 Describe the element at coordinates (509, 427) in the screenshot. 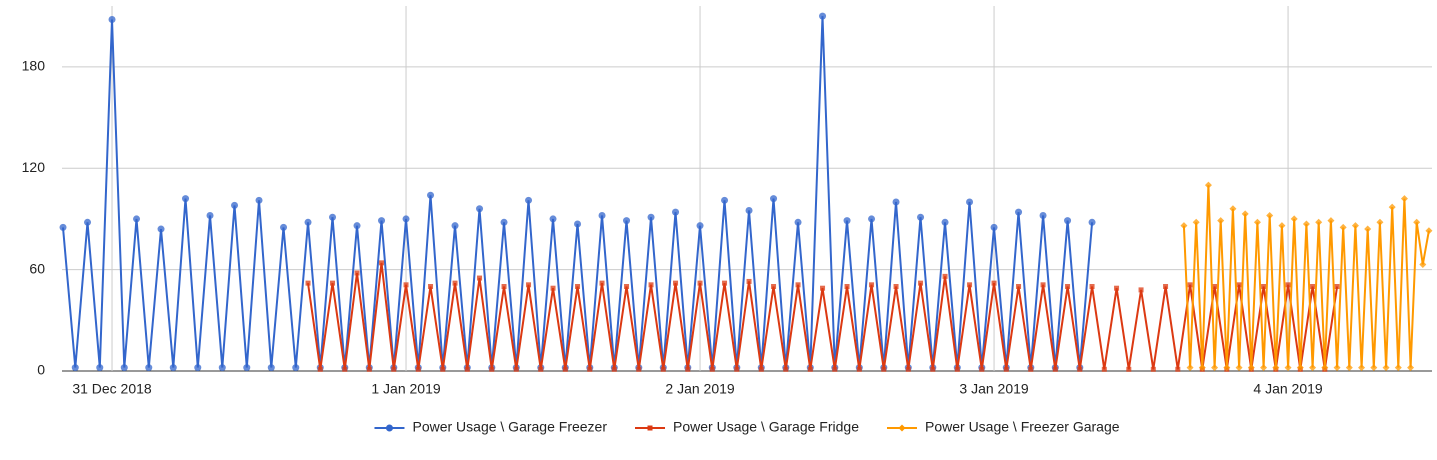

I see `legend-label: Power Usage \ Garage Freezer` at that location.